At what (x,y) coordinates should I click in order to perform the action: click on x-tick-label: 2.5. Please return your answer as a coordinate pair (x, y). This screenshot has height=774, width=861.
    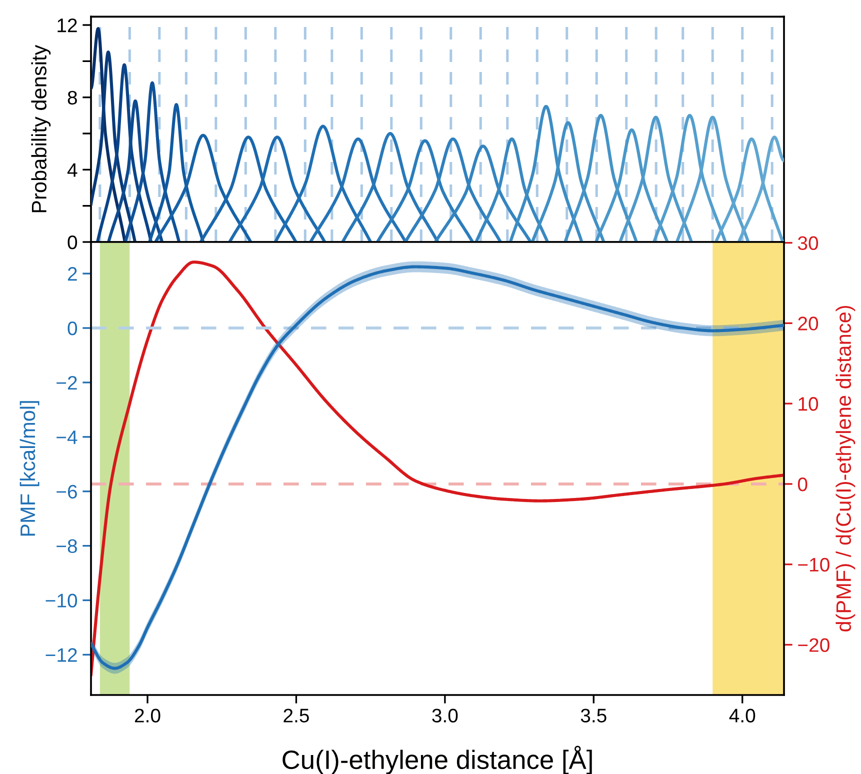
    Looking at the image, I should click on (296, 715).